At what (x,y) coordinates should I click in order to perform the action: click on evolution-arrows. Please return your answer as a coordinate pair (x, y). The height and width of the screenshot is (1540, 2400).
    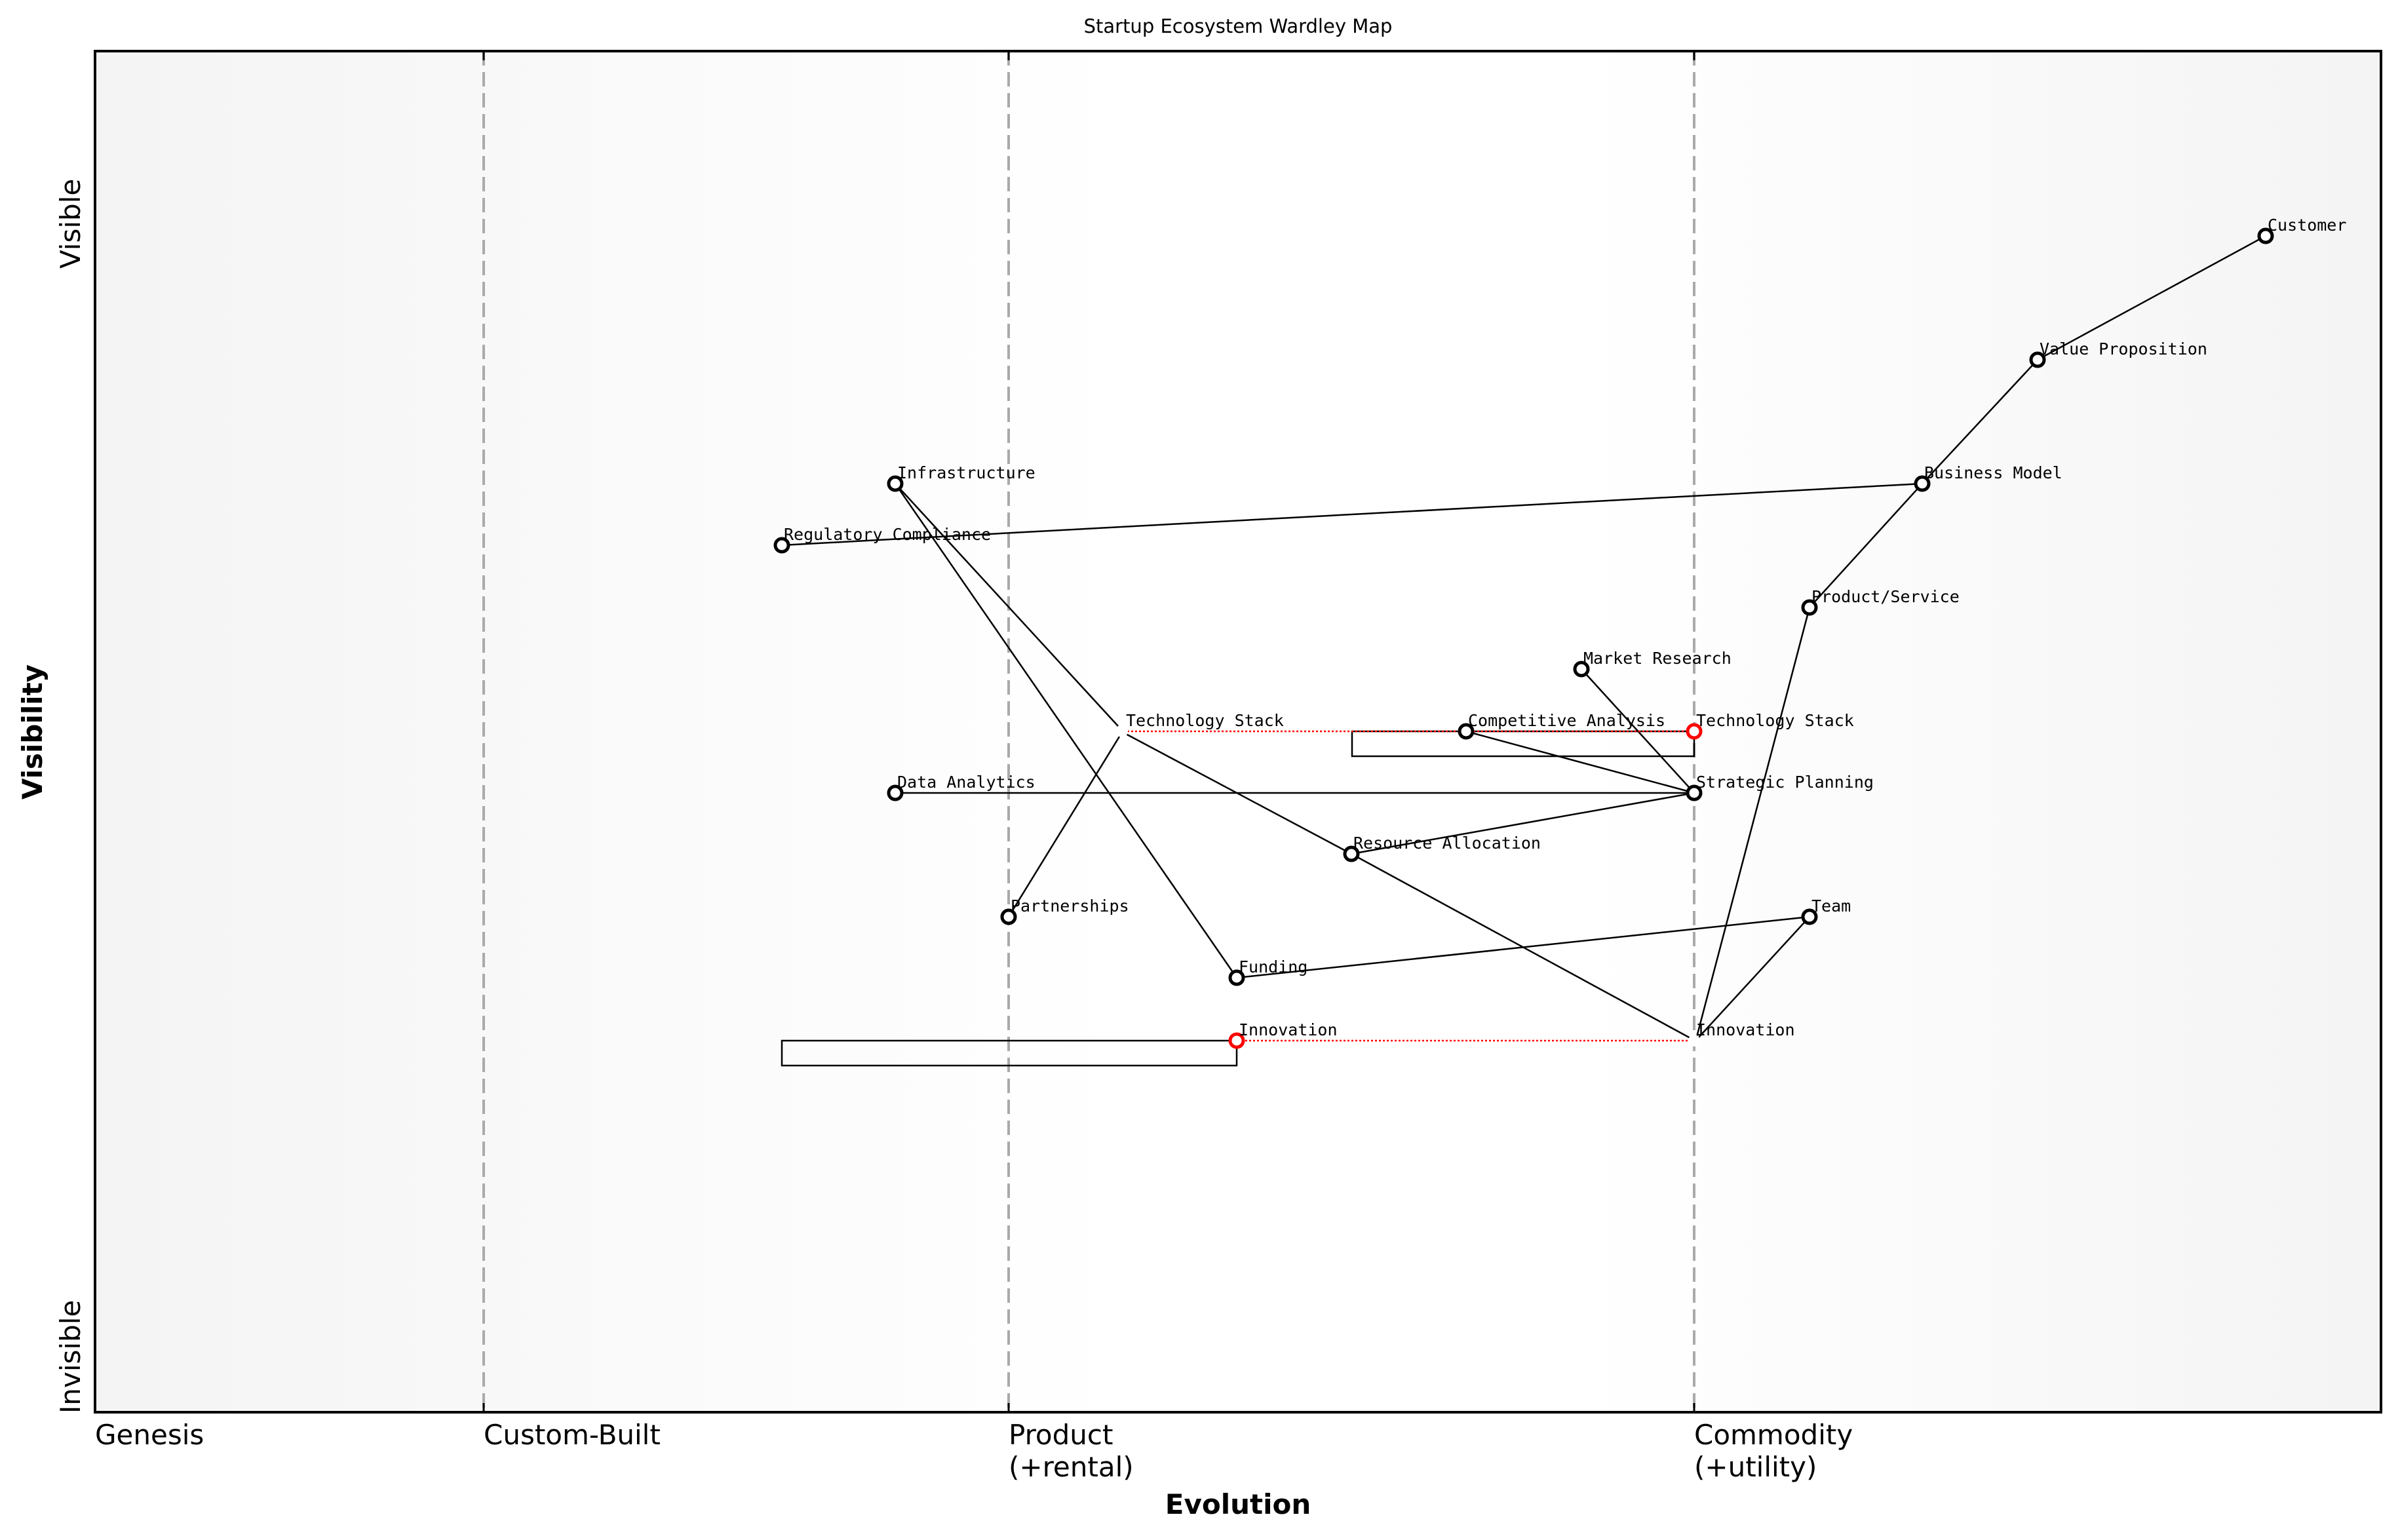
    Looking at the image, I should click on (1409, 886).